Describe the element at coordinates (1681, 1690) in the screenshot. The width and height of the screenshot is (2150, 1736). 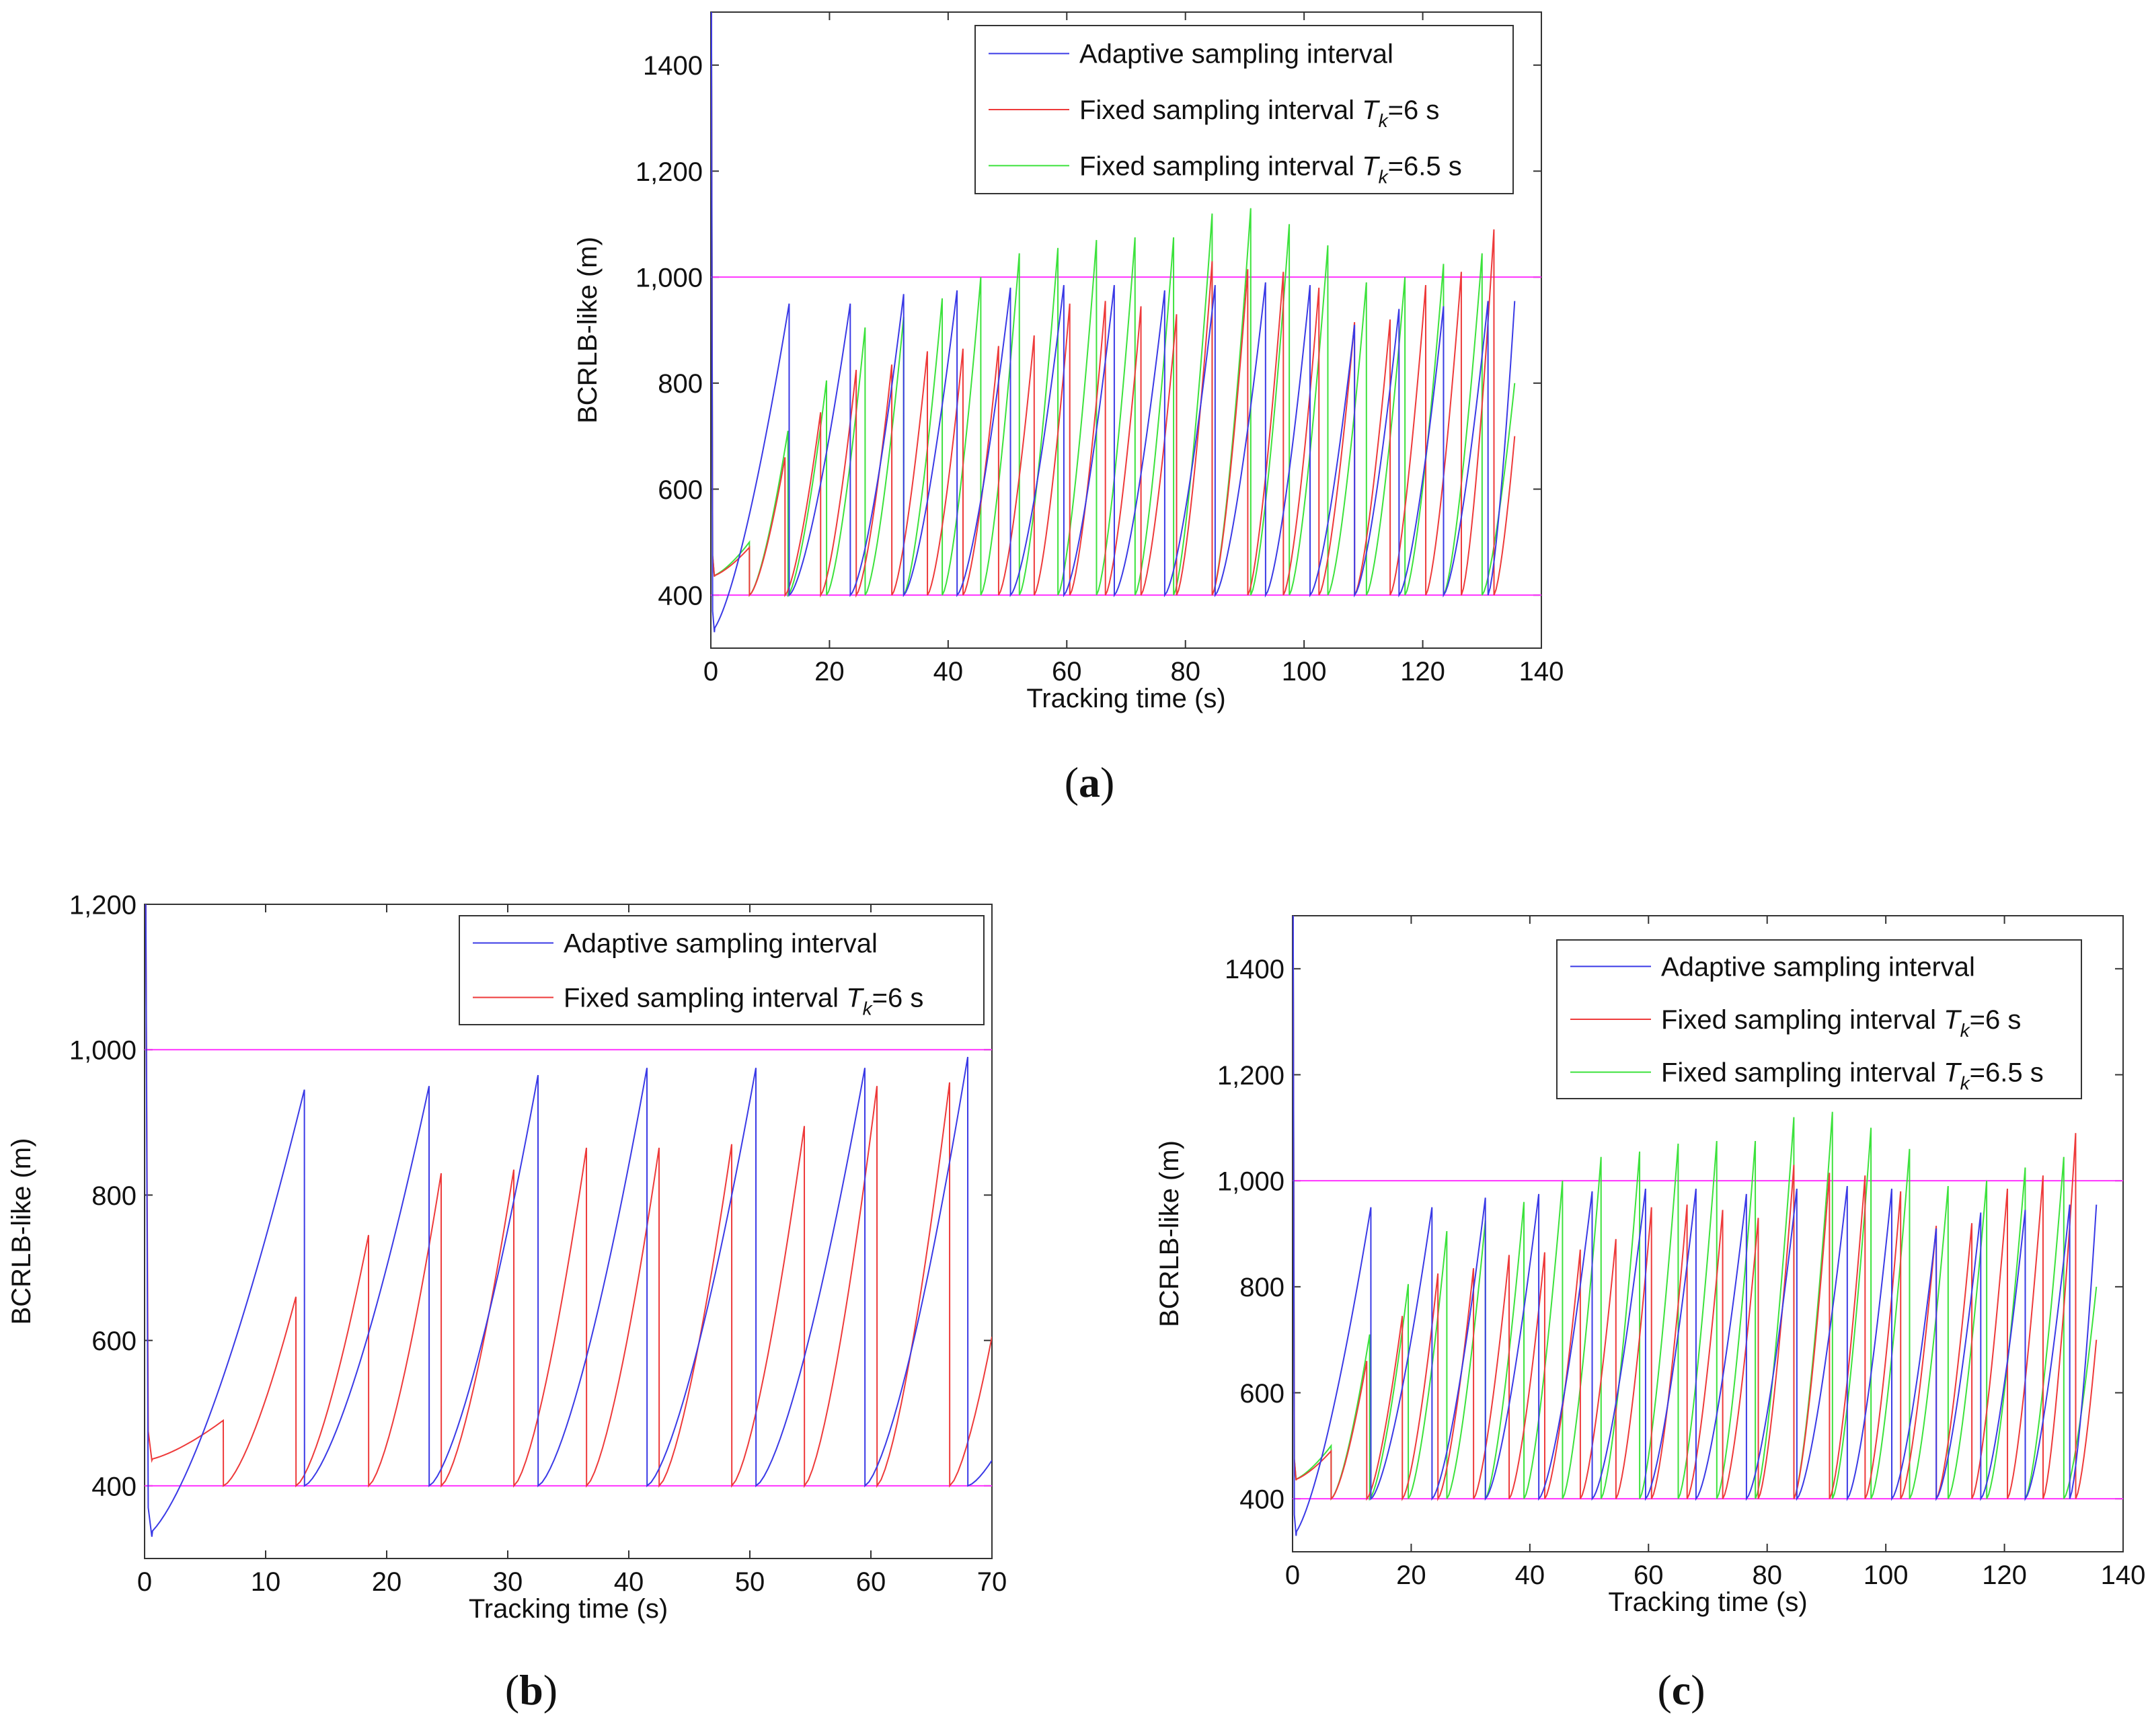
I see `panel-caption: (c)` at that location.